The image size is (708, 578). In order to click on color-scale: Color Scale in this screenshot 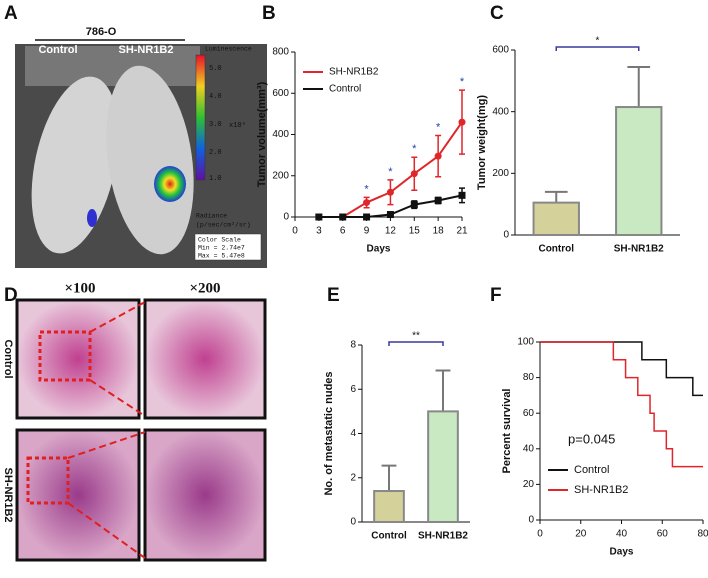, I will do `click(219, 240)`.